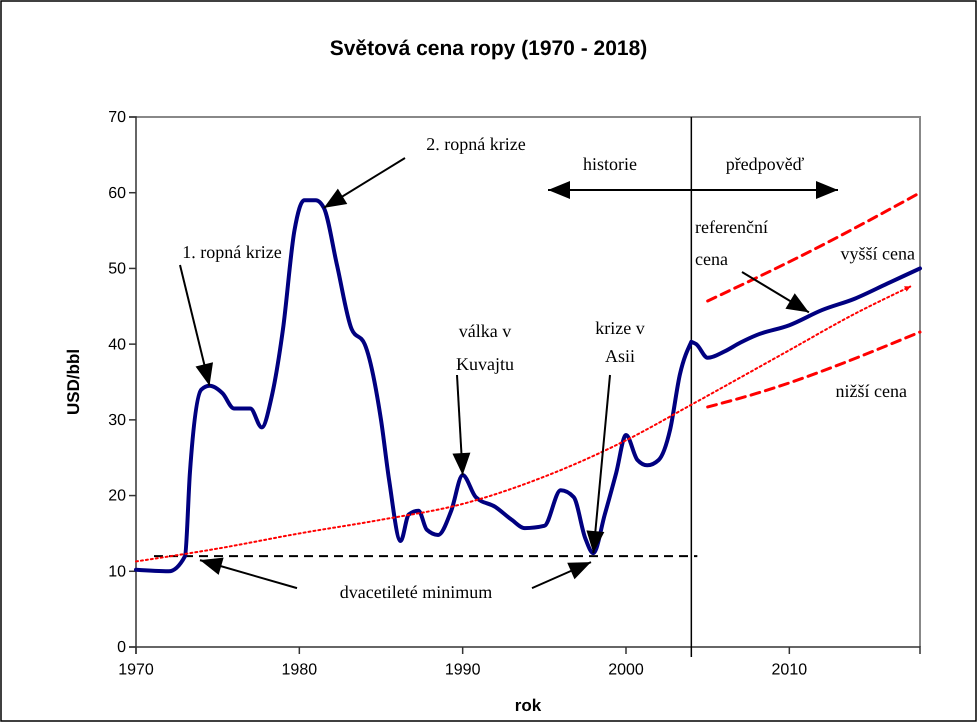 This screenshot has width=977, height=722. Describe the element at coordinates (73, 382) in the screenshot. I see `y-axis-title: USD/bbl` at that location.